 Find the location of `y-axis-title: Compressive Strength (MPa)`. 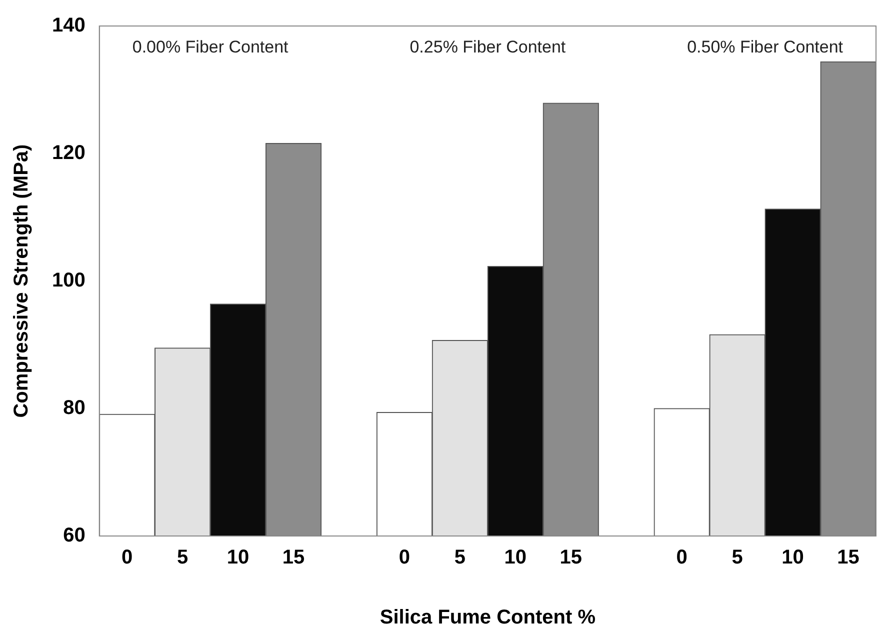

y-axis-title: Compressive Strength (MPa) is located at coordinates (21, 281).